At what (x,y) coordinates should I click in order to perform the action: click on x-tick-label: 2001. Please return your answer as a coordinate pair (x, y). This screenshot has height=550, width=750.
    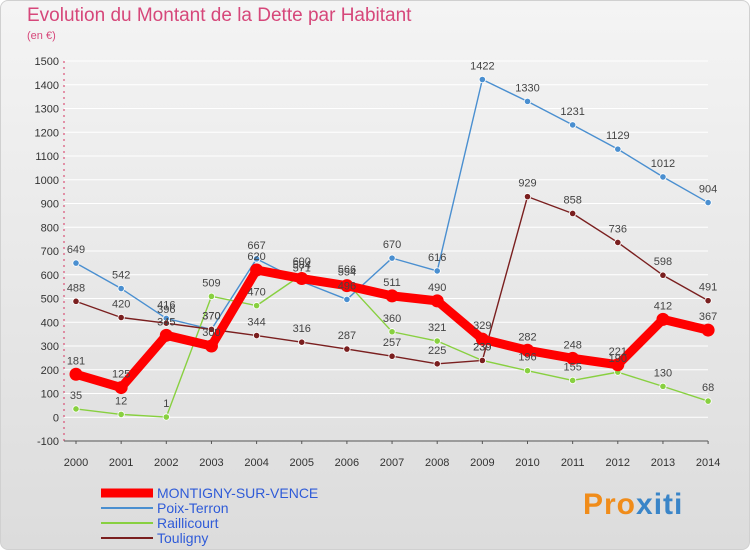
    Looking at the image, I should click on (121, 463).